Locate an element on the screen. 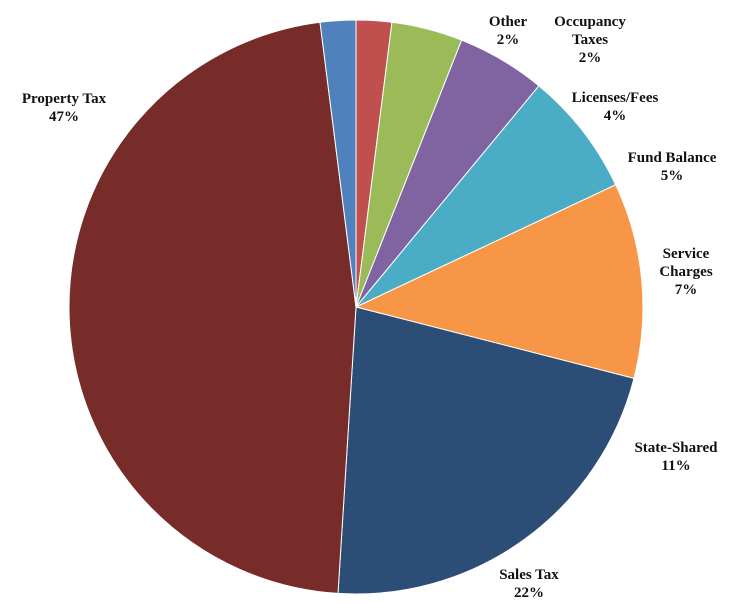 This screenshot has width=749, height=604. slice-label-occupancy-taxes: Occupancy Taxes 2% is located at coordinates (590, 40).